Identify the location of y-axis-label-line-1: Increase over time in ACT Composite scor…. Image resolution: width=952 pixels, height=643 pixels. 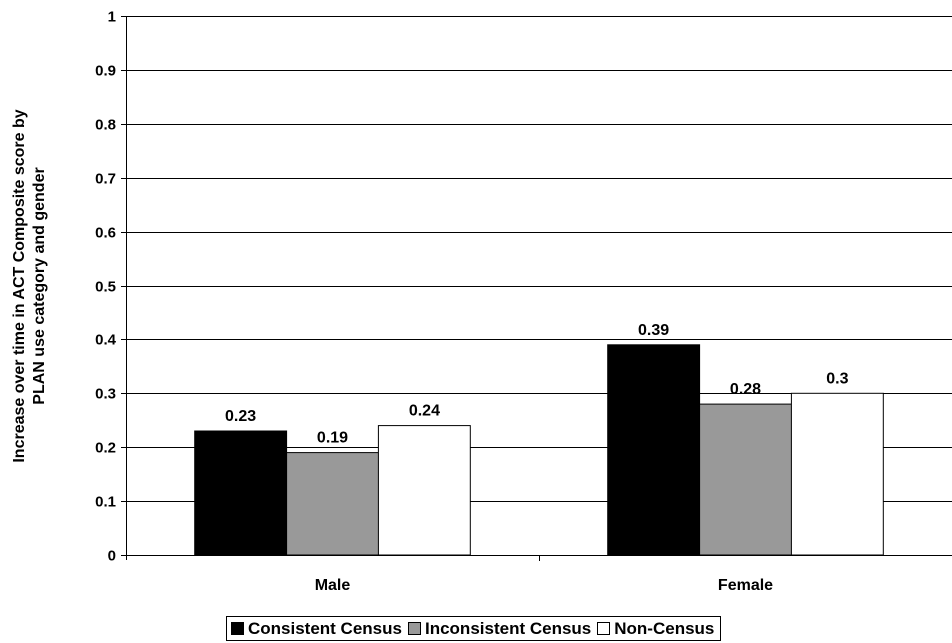
(19, 285).